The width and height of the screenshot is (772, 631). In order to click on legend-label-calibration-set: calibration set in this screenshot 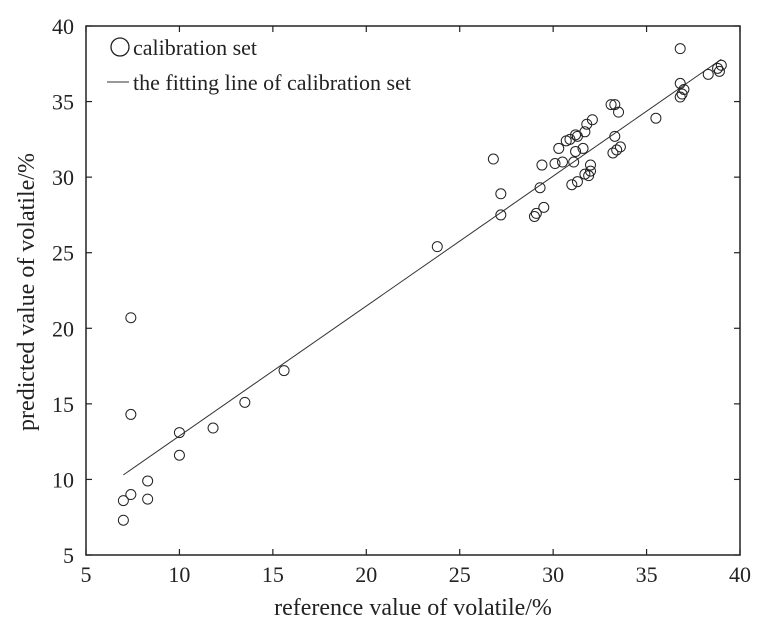, I will do `click(195, 47)`.